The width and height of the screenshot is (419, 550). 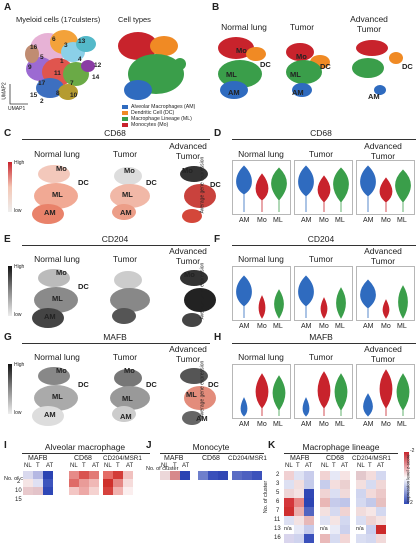 I want to click on c-label-dc-a: DC, so click(x=215, y=184).